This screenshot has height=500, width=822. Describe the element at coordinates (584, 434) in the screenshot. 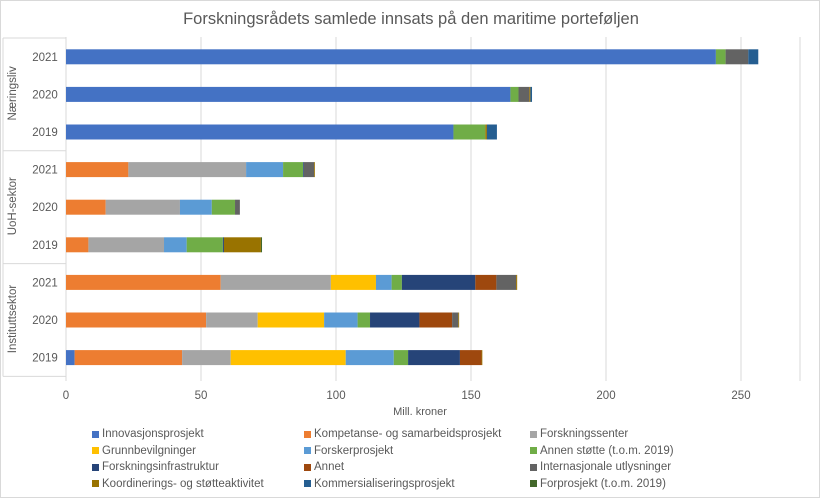

I see `legend-label: Forskningssenter` at that location.